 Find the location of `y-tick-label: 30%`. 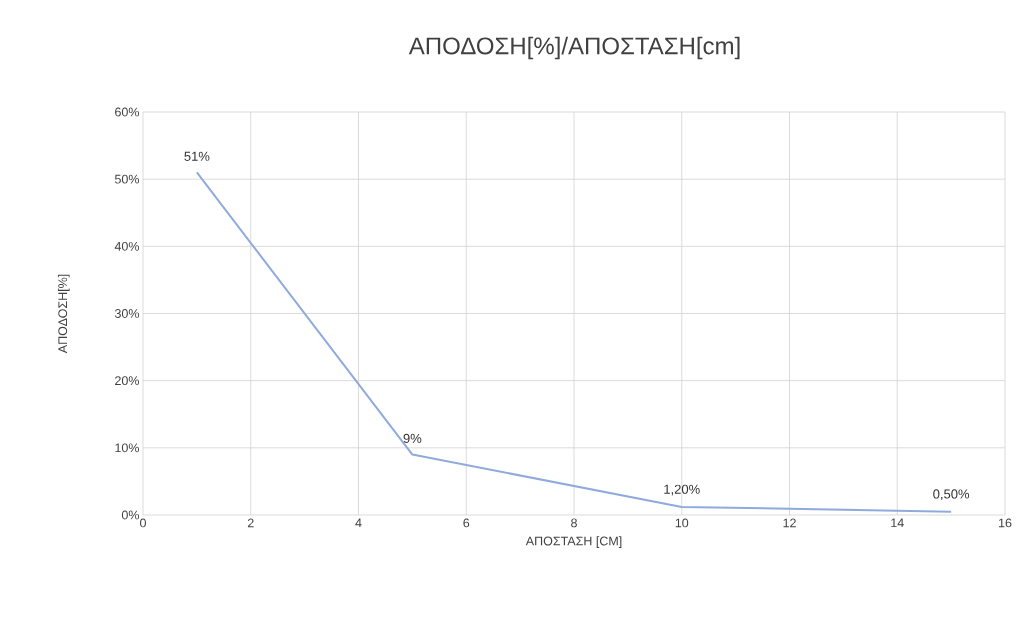

y-tick-label: 30% is located at coordinates (127, 313).